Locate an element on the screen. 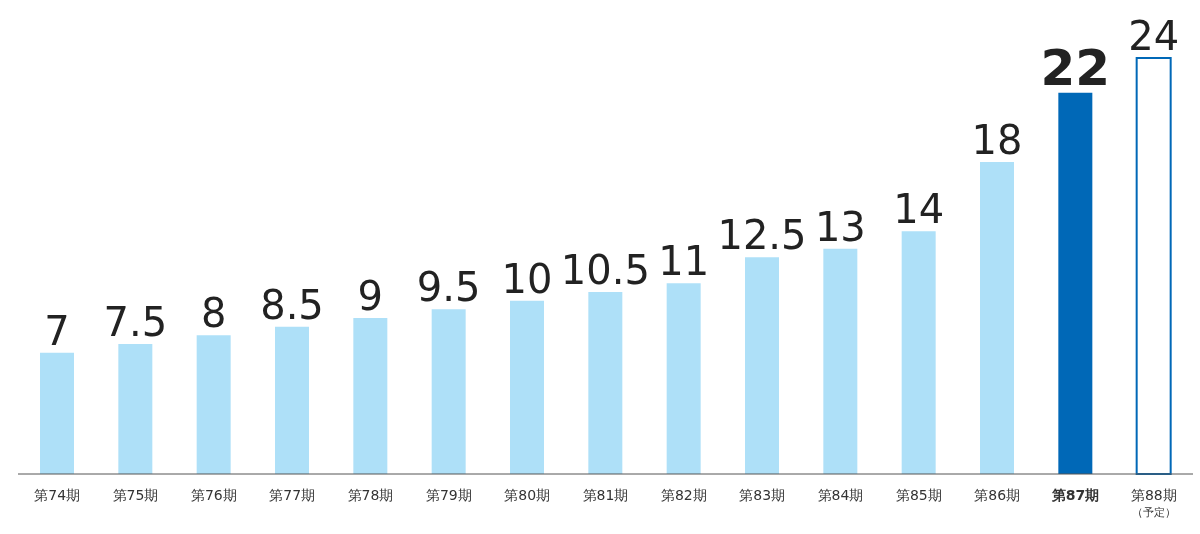 The width and height of the screenshot is (1200, 534). data-label: 10.5 is located at coordinates (605, 270).